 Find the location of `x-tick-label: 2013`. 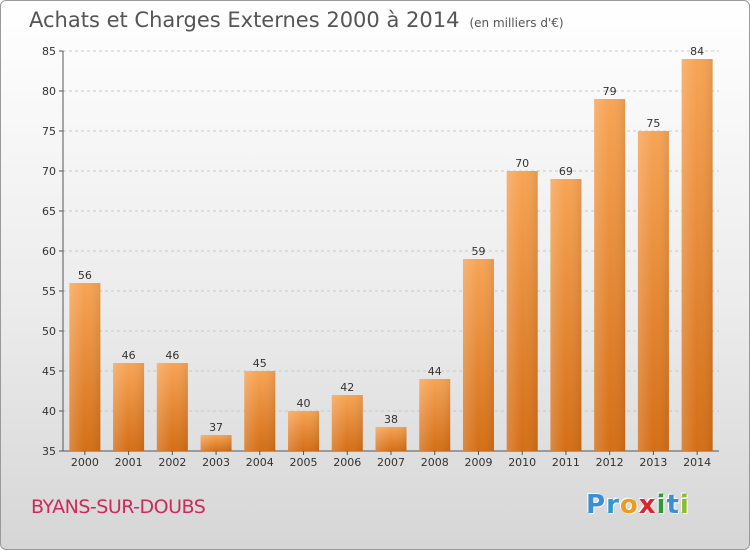

x-tick-label: 2013 is located at coordinates (653, 462).